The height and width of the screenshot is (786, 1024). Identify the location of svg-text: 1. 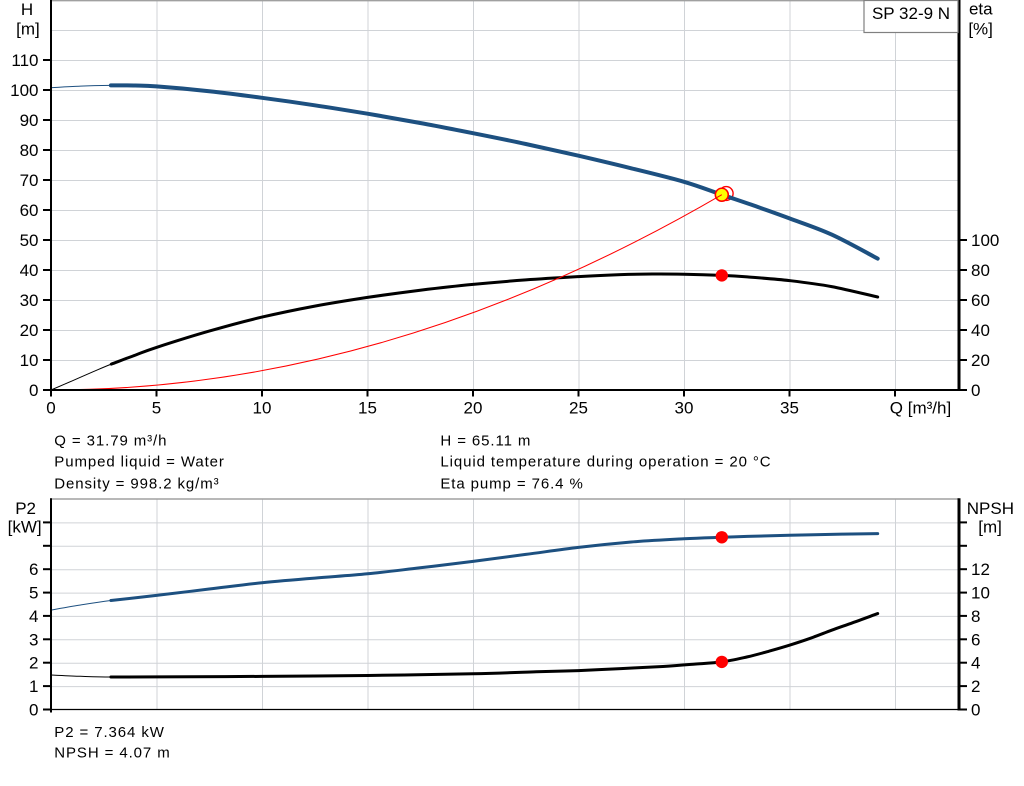
(33, 686).